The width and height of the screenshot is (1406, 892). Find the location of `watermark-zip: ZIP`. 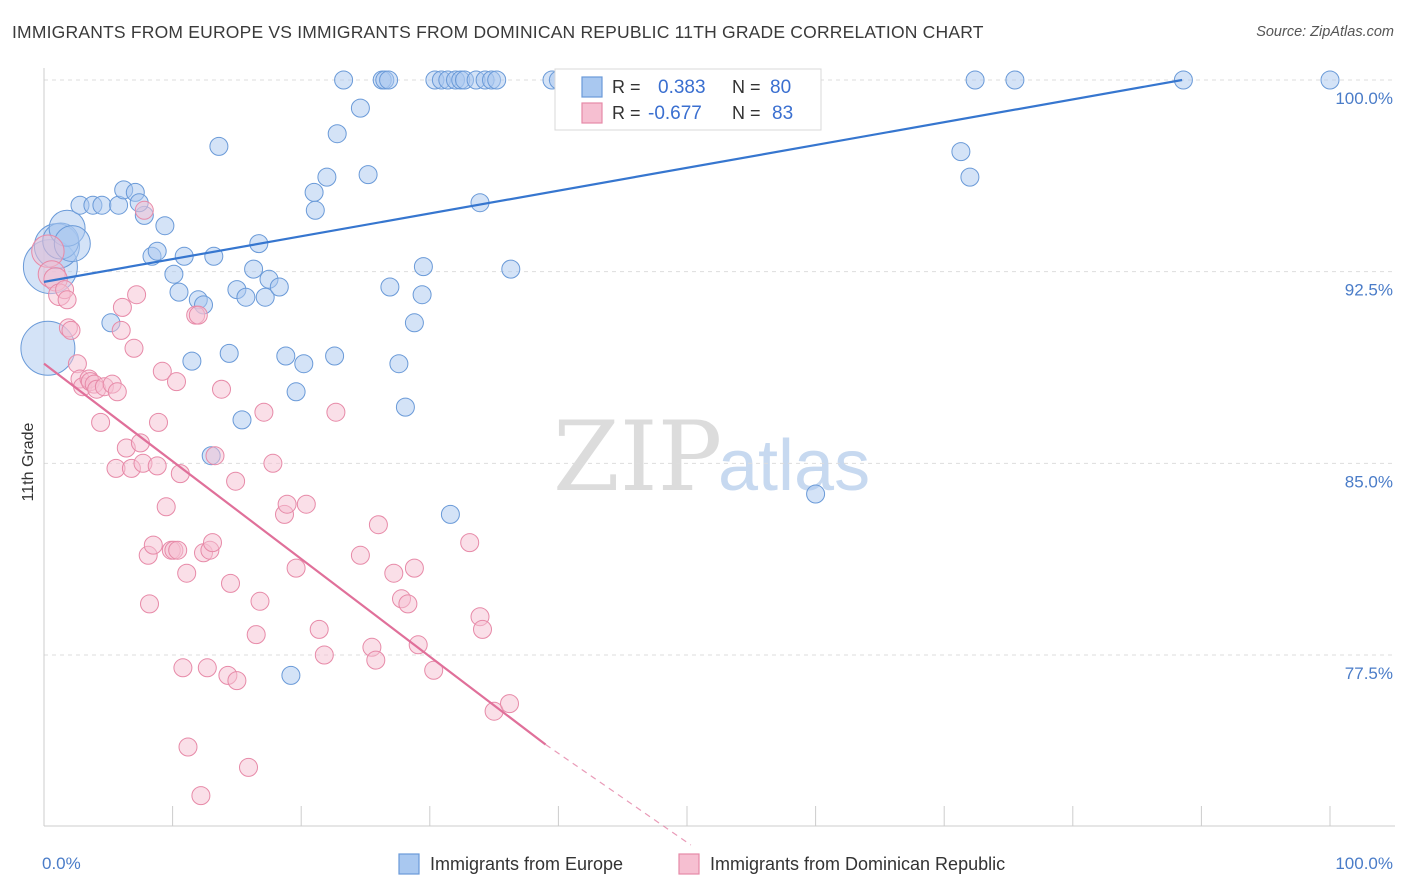

watermark-zip: ZIP is located at coordinates (637, 457).